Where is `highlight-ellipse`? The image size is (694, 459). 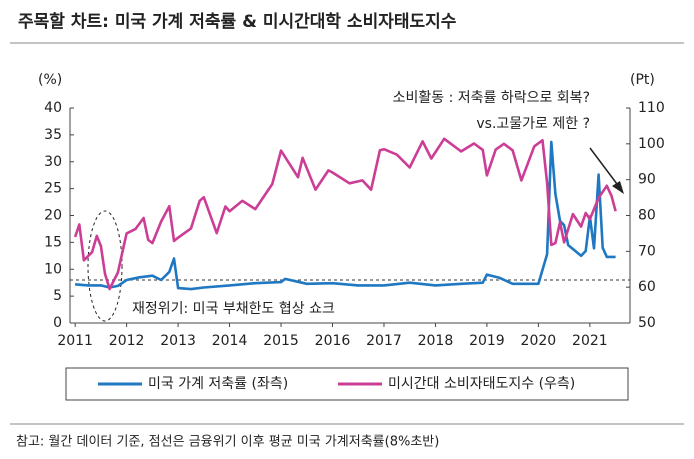
highlight-ellipse is located at coordinates (105, 266).